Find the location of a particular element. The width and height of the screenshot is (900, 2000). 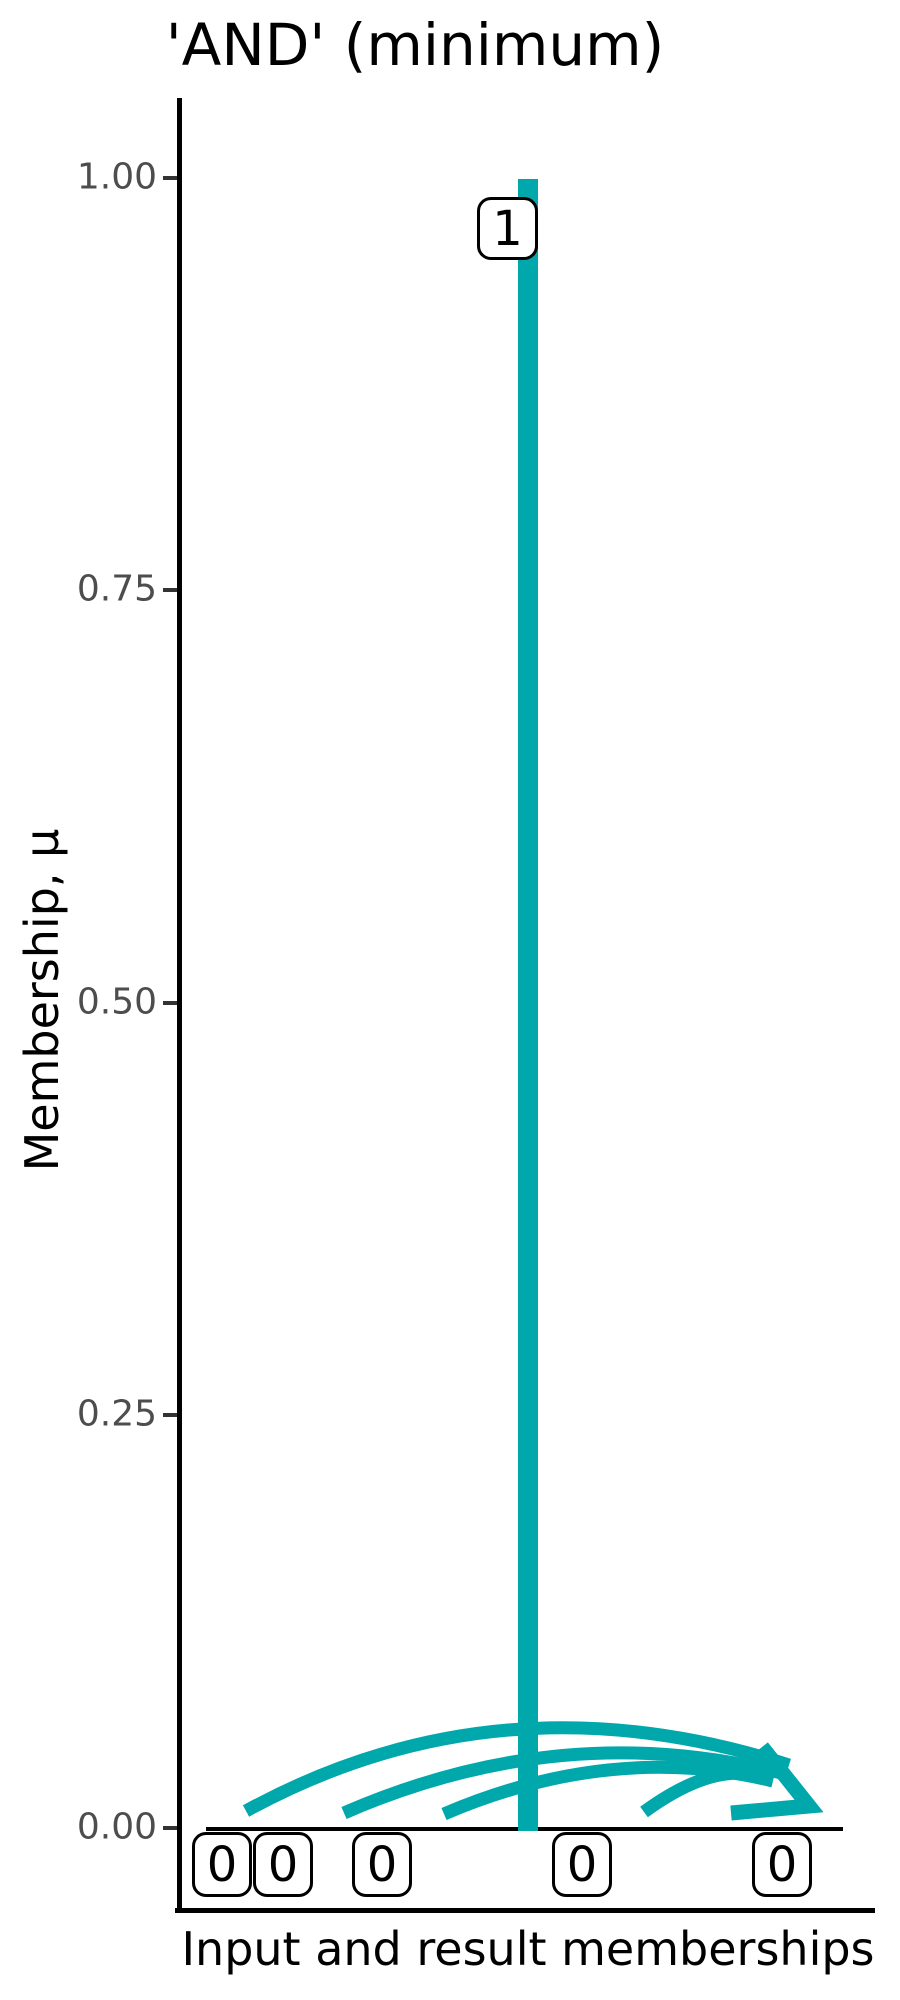

y-tick-label: 1.00 is located at coordinates (116, 177).